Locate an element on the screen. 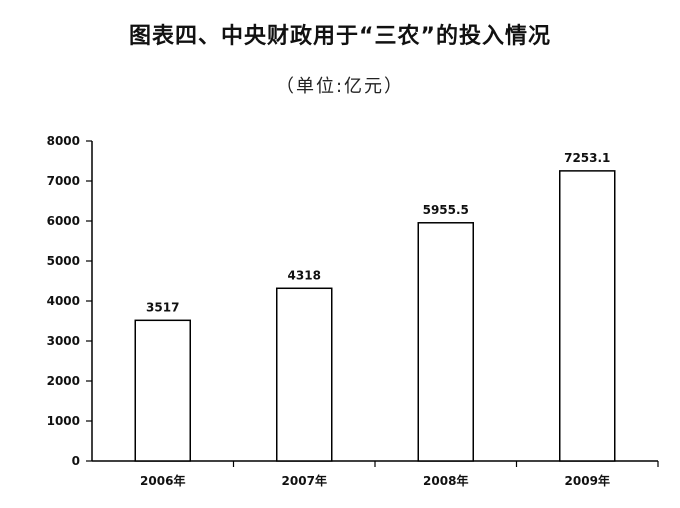  data-label: 5955.5 is located at coordinates (446, 210).